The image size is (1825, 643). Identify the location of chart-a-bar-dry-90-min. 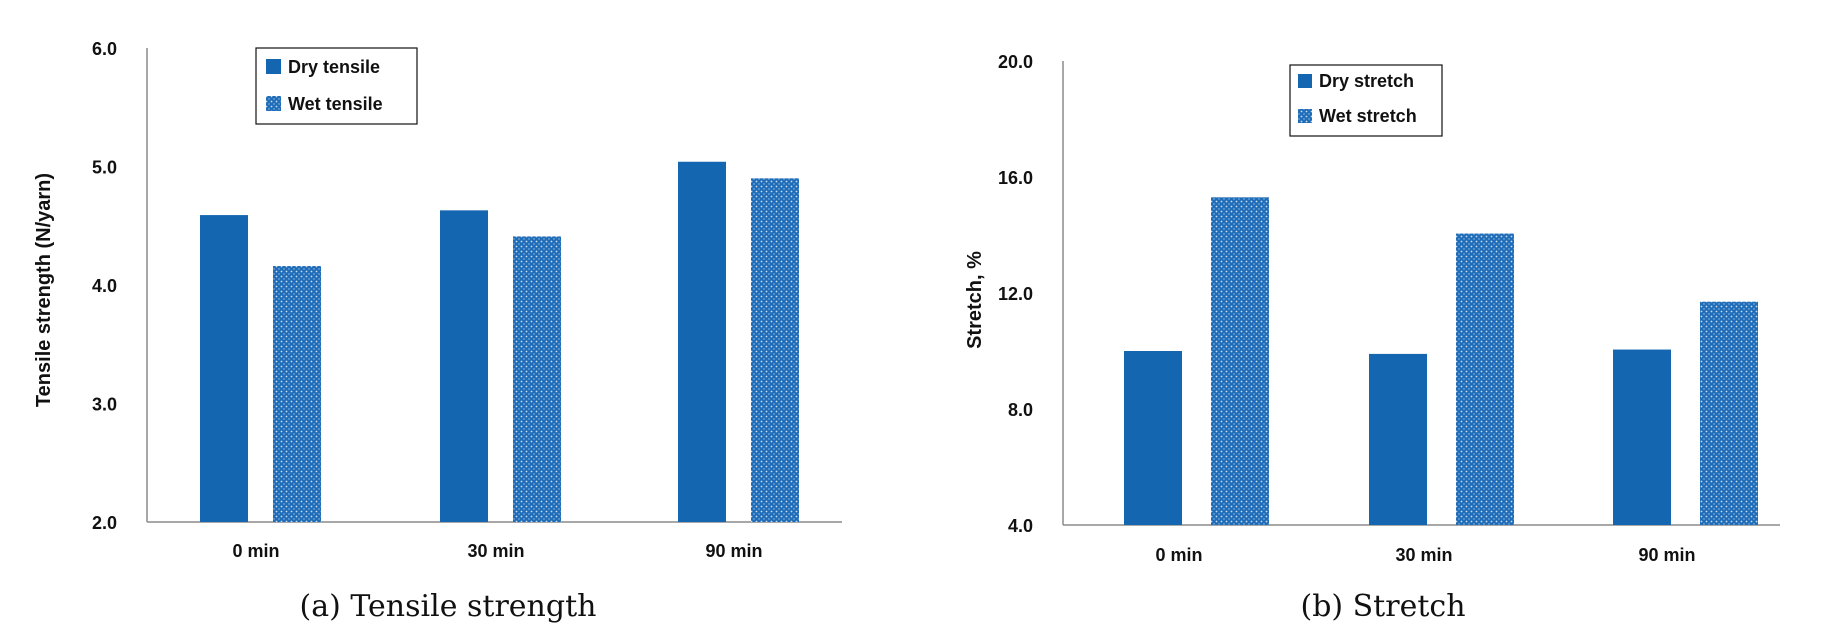
(702, 341).